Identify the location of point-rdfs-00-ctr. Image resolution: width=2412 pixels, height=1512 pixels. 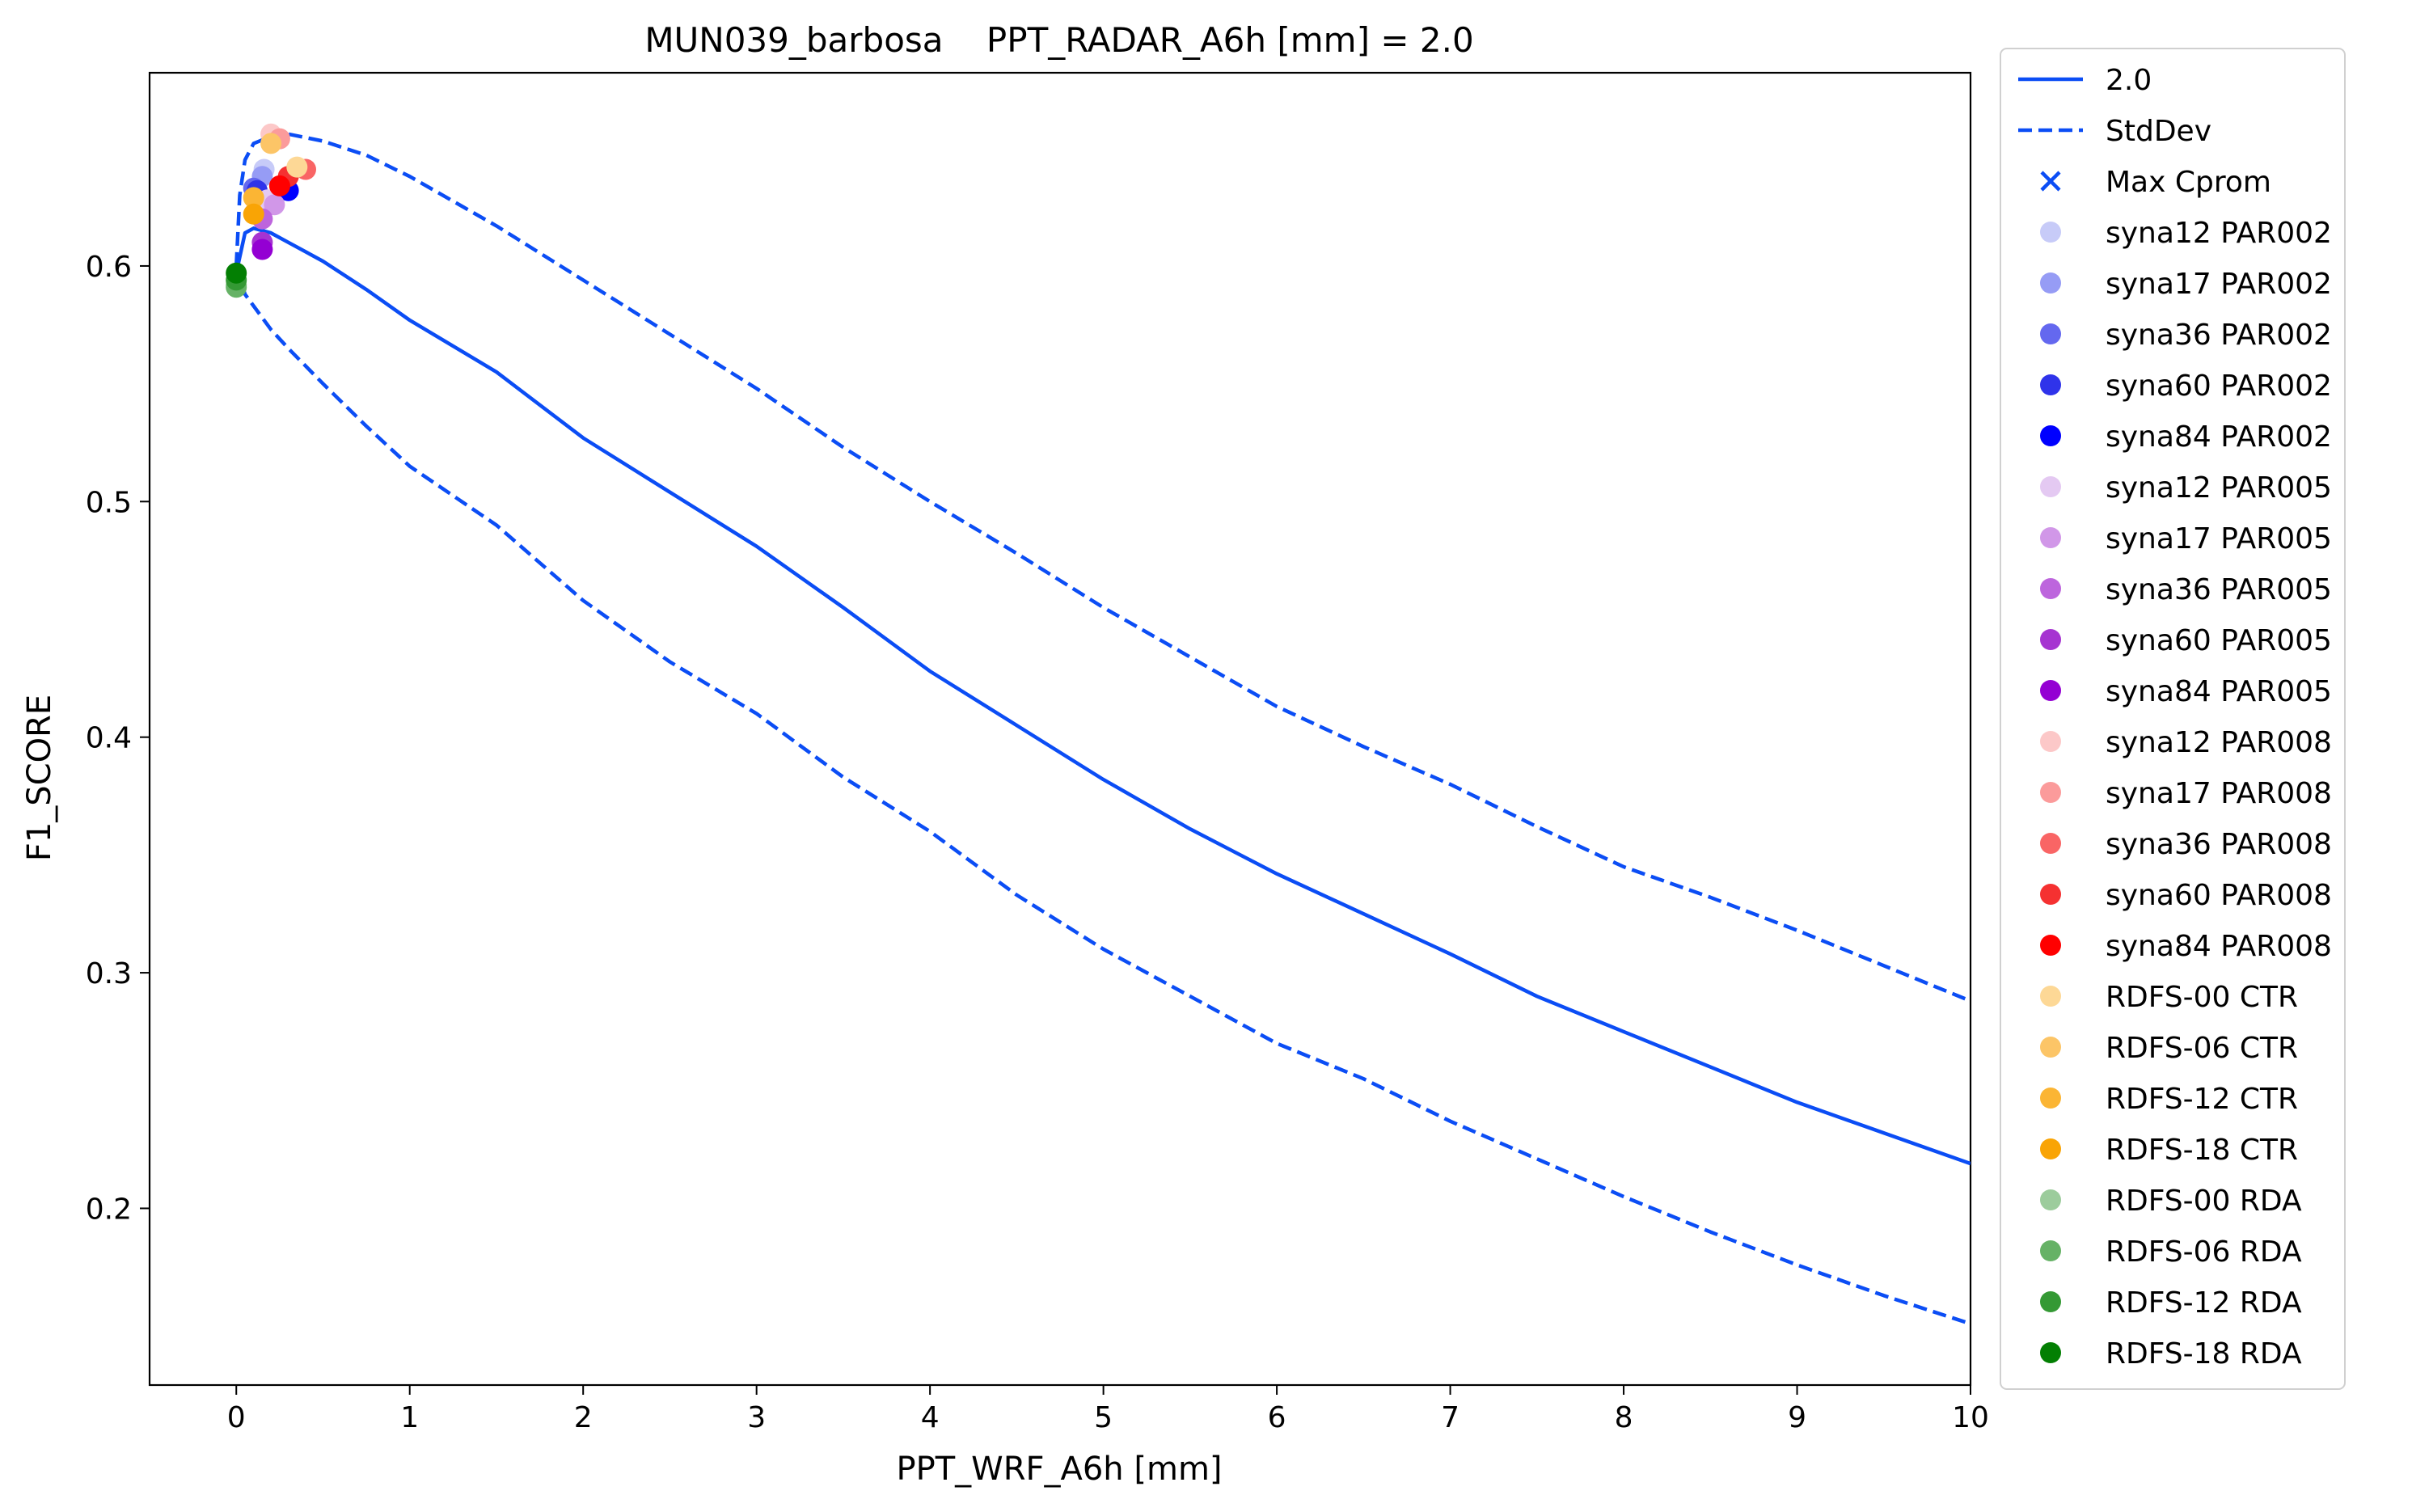
(297, 167).